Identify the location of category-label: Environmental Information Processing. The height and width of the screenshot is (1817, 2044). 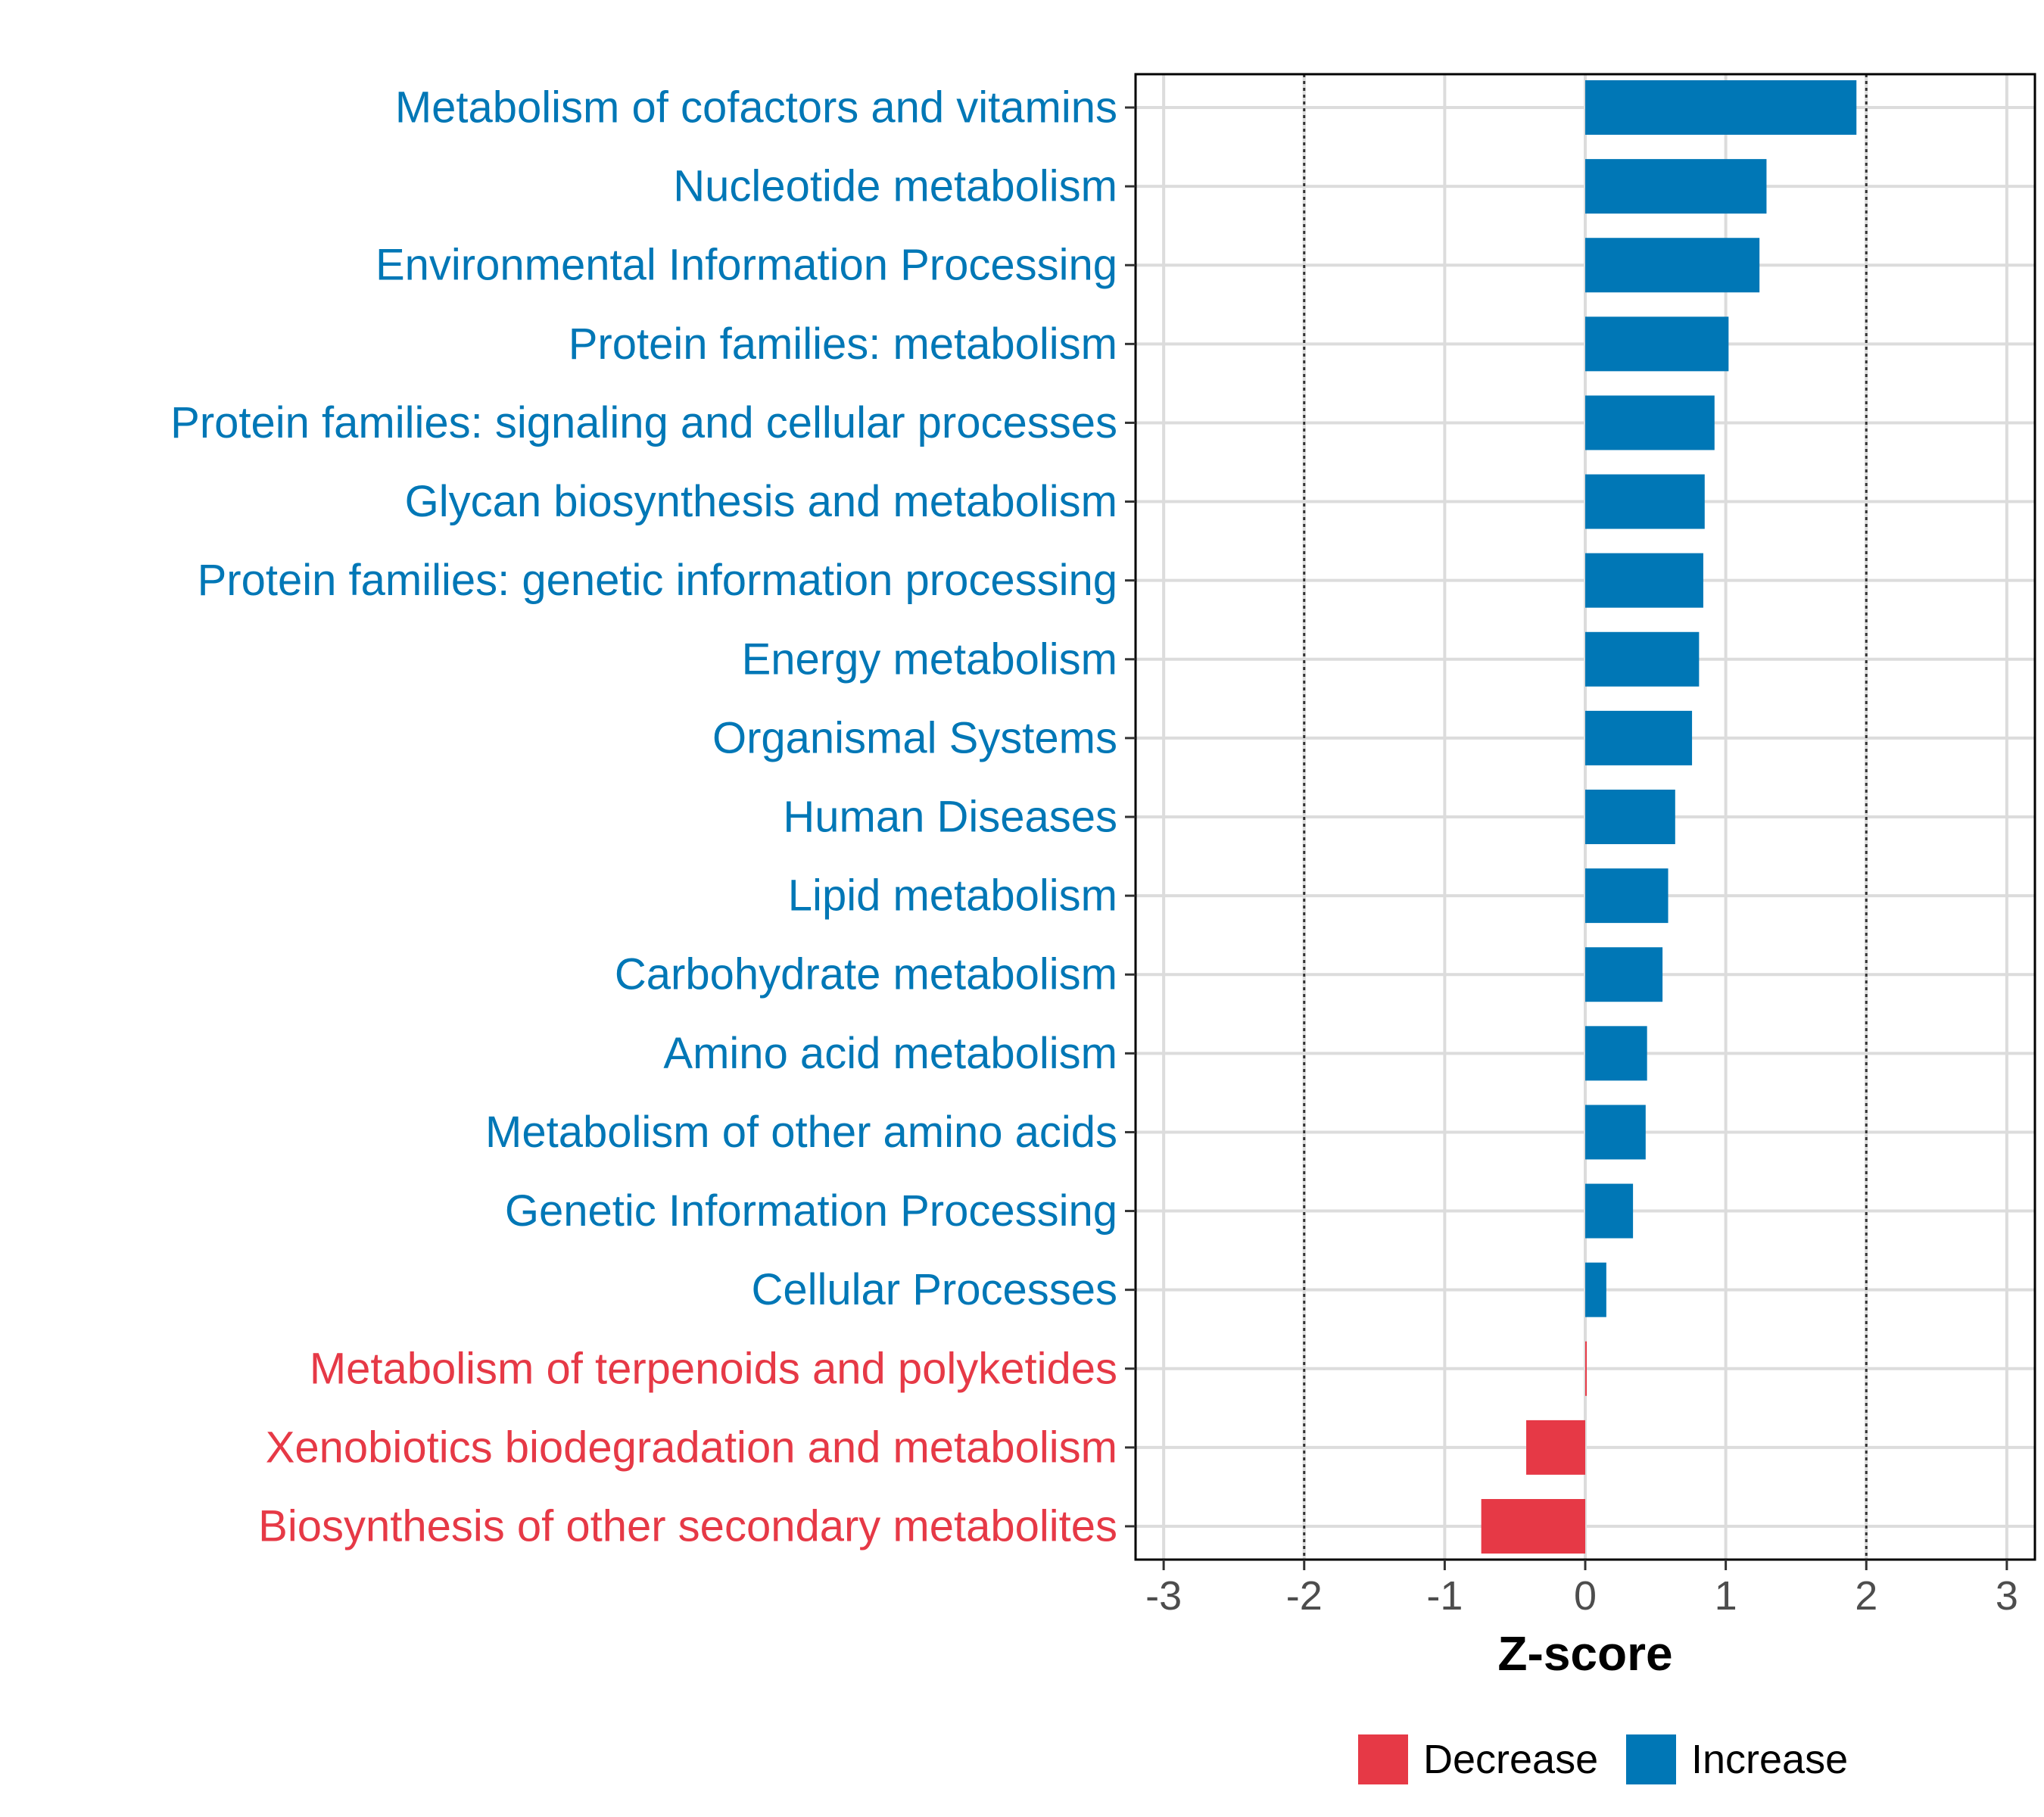
(746, 265).